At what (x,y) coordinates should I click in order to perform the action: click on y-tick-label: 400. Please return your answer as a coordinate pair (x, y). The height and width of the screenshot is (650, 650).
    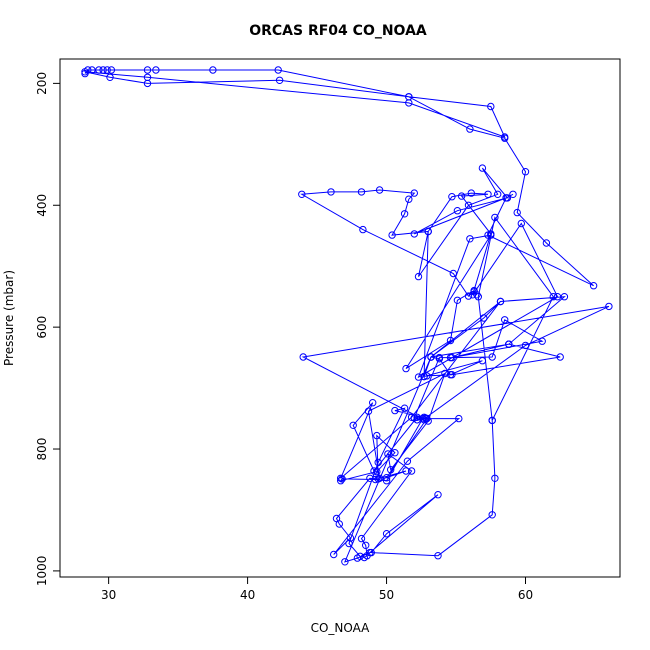
    Looking at the image, I should click on (42, 205).